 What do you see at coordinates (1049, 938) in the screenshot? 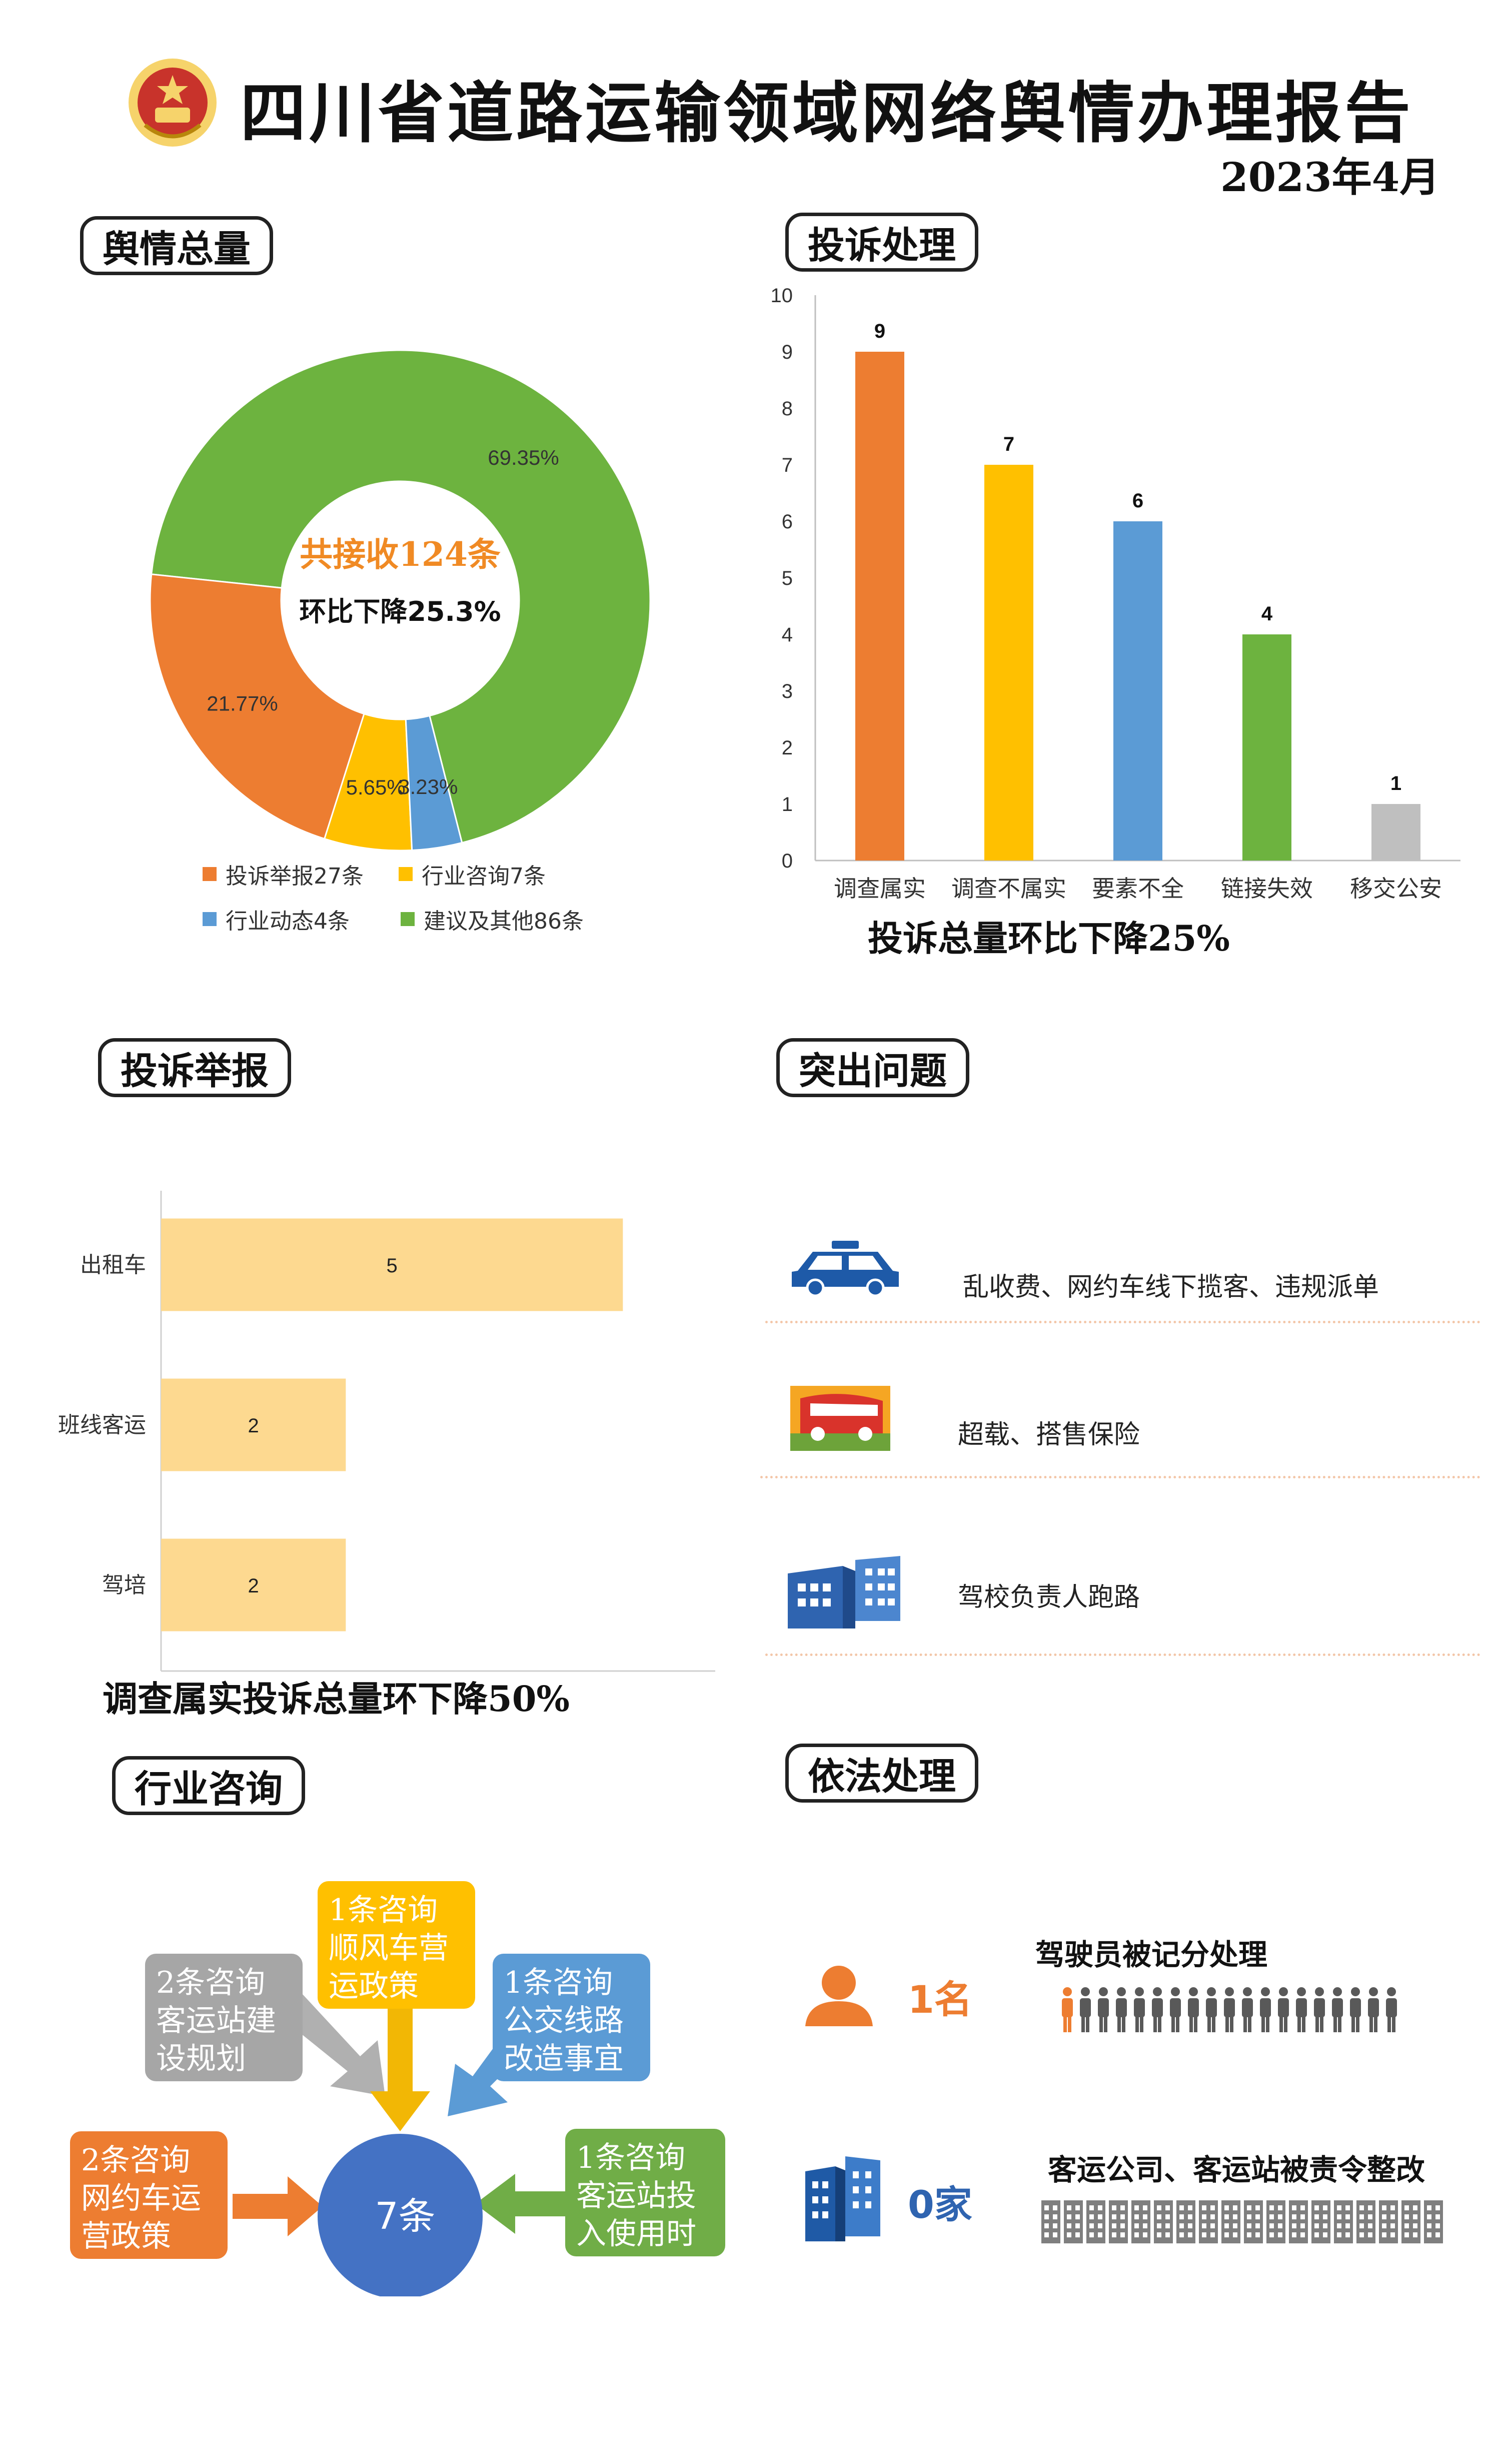
I see `complaint-handling-caption: 投诉总量环比下降25%` at bounding box center [1049, 938].